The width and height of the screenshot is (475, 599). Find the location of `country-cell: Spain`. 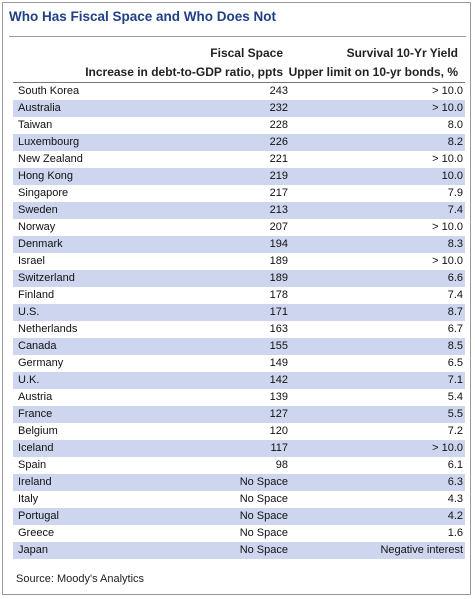

country-cell: Spain is located at coordinates (32, 465).